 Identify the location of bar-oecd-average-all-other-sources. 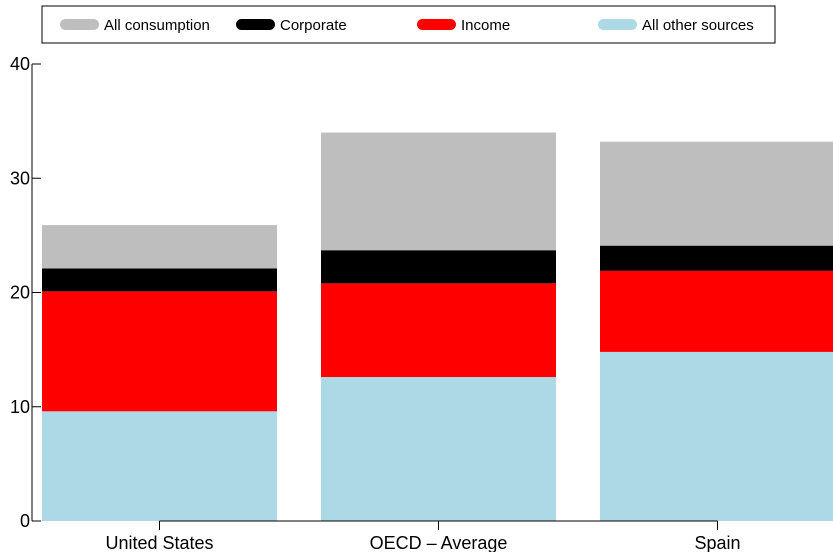
(438, 449).